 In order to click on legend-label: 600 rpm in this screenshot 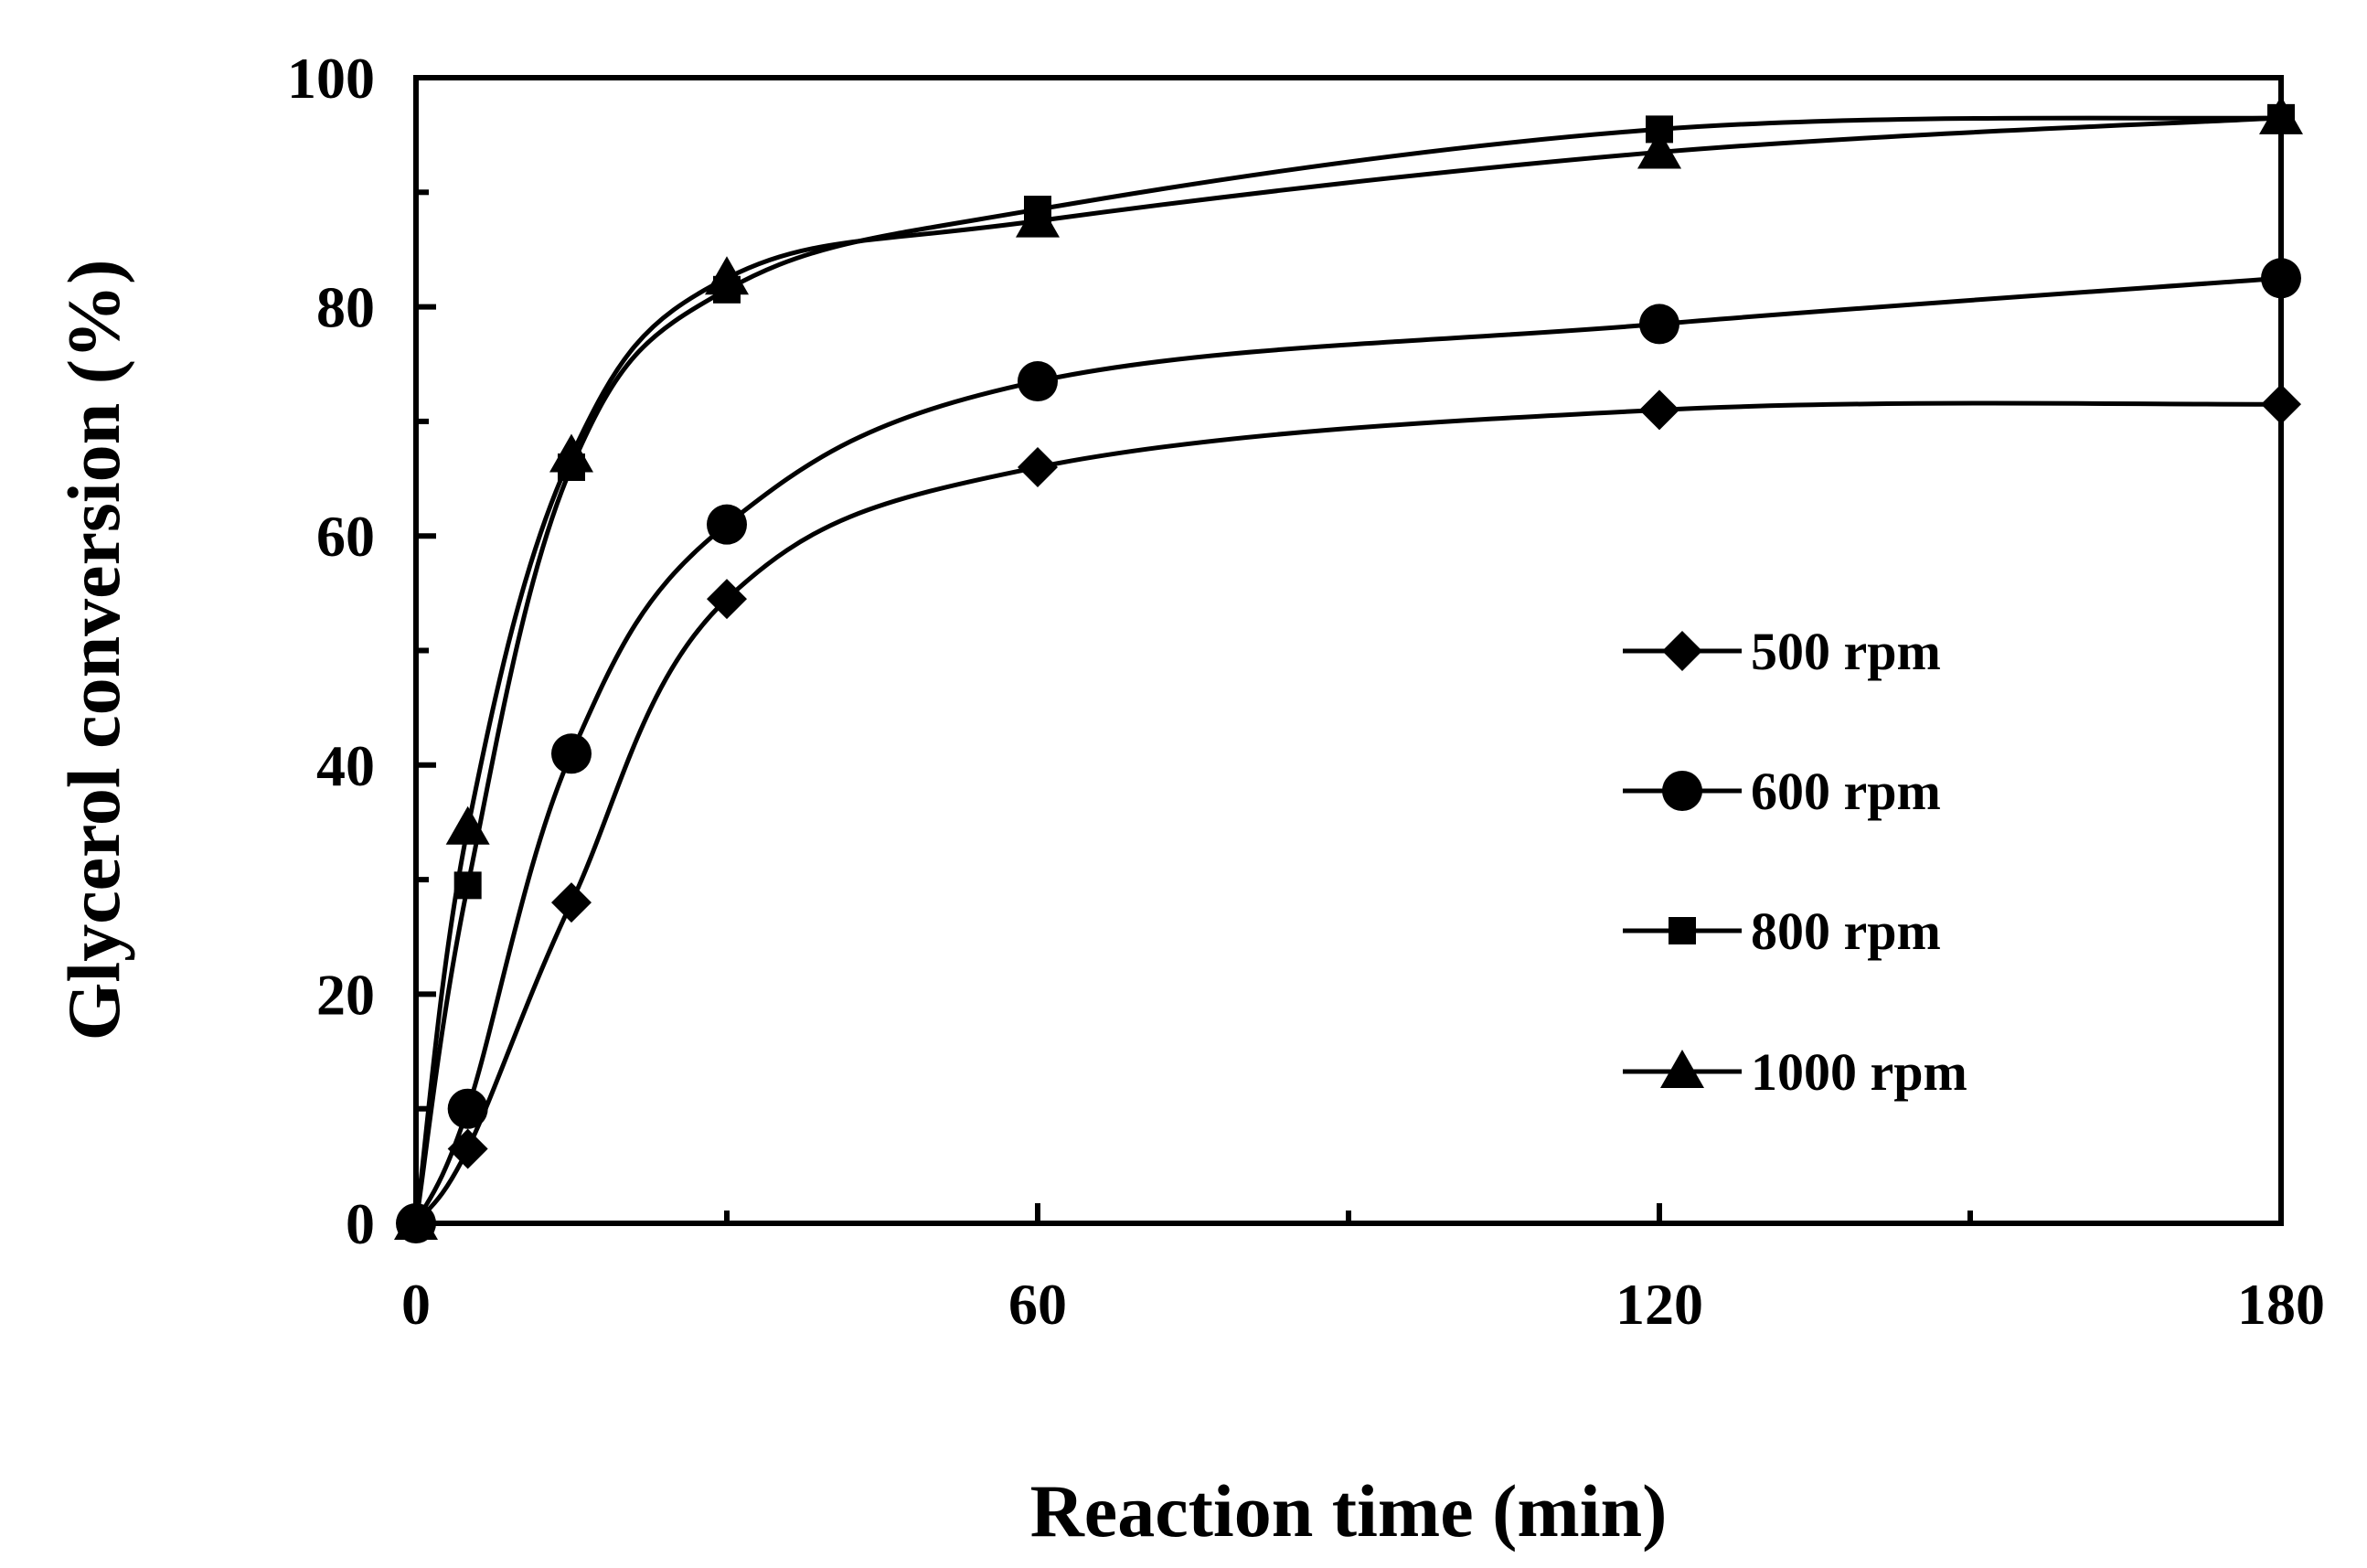, I will do `click(1846, 791)`.